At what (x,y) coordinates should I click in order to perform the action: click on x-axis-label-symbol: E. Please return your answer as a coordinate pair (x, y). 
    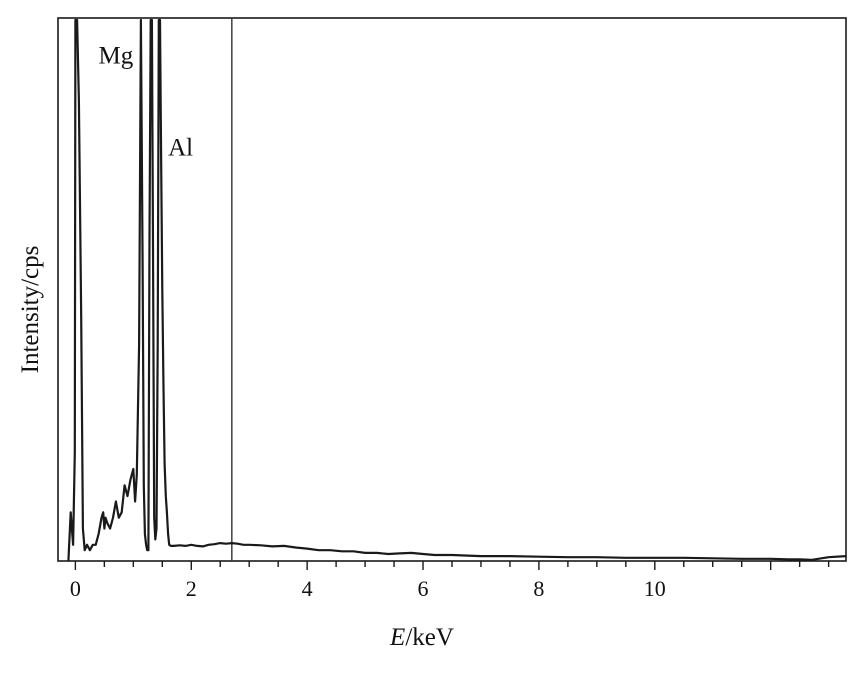
    Looking at the image, I should click on (397, 637).